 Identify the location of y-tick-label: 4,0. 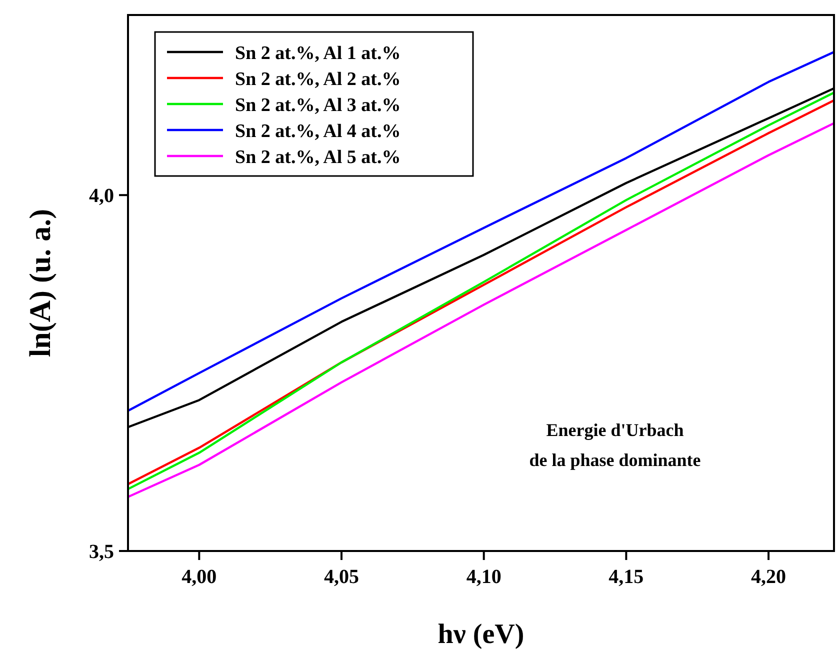
(101, 196).